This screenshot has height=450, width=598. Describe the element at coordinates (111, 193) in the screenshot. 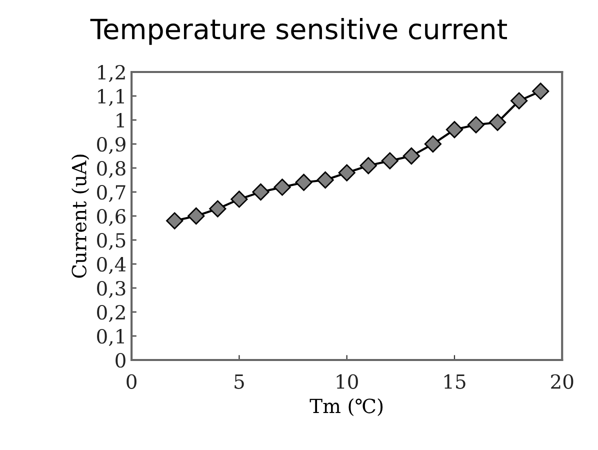

I see `y-tick-label: 0,7` at that location.